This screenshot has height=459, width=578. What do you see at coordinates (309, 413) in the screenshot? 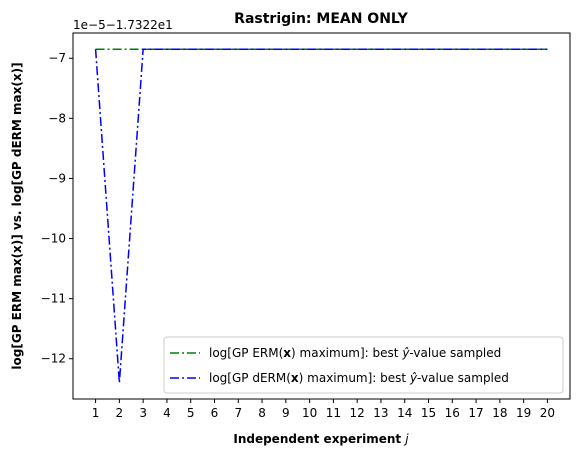
I see `x-tick-label: 10` at bounding box center [309, 413].